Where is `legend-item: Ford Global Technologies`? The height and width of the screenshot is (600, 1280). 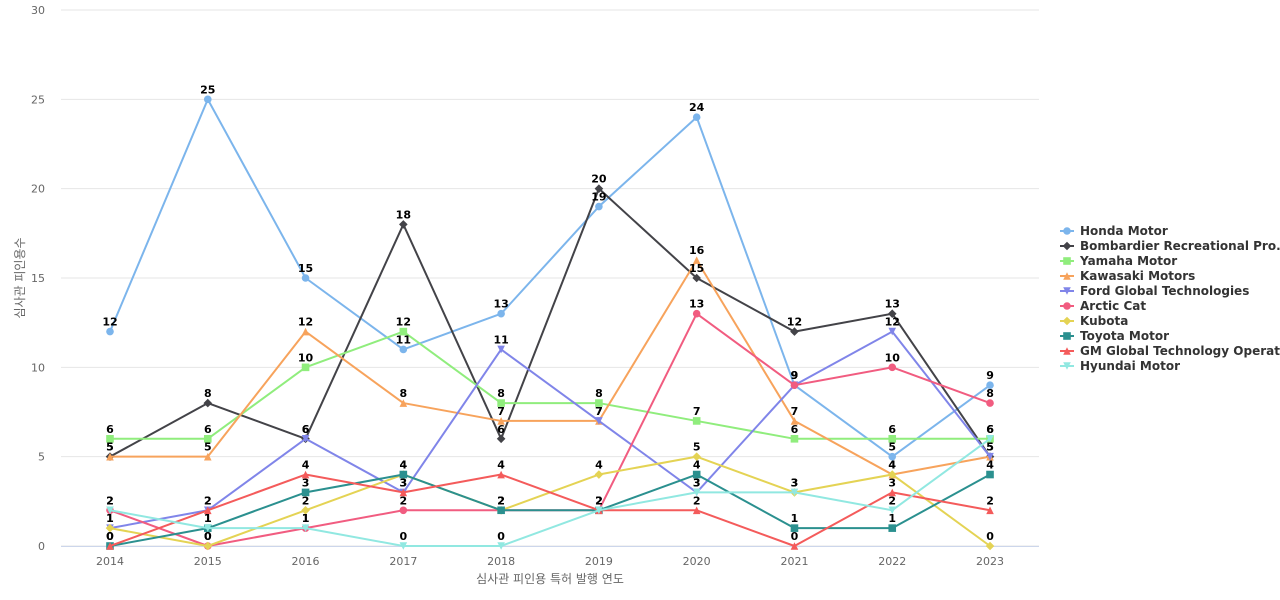 legend-item: Ford Global Technologies is located at coordinates (1154, 291).